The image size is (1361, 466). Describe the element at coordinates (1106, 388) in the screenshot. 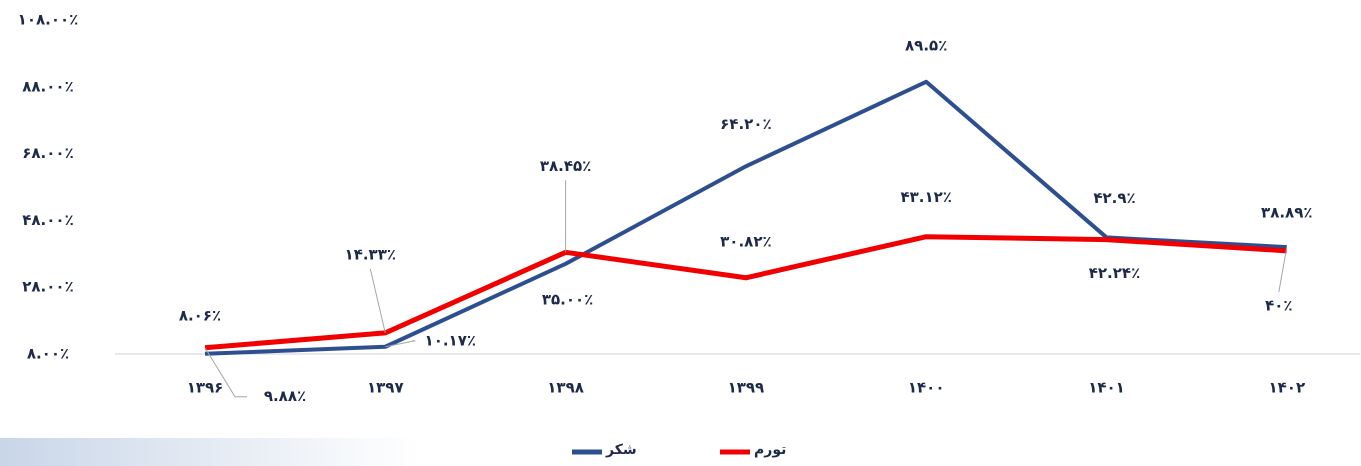

I see `x-tick-label: ۱۴۰۱` at that location.